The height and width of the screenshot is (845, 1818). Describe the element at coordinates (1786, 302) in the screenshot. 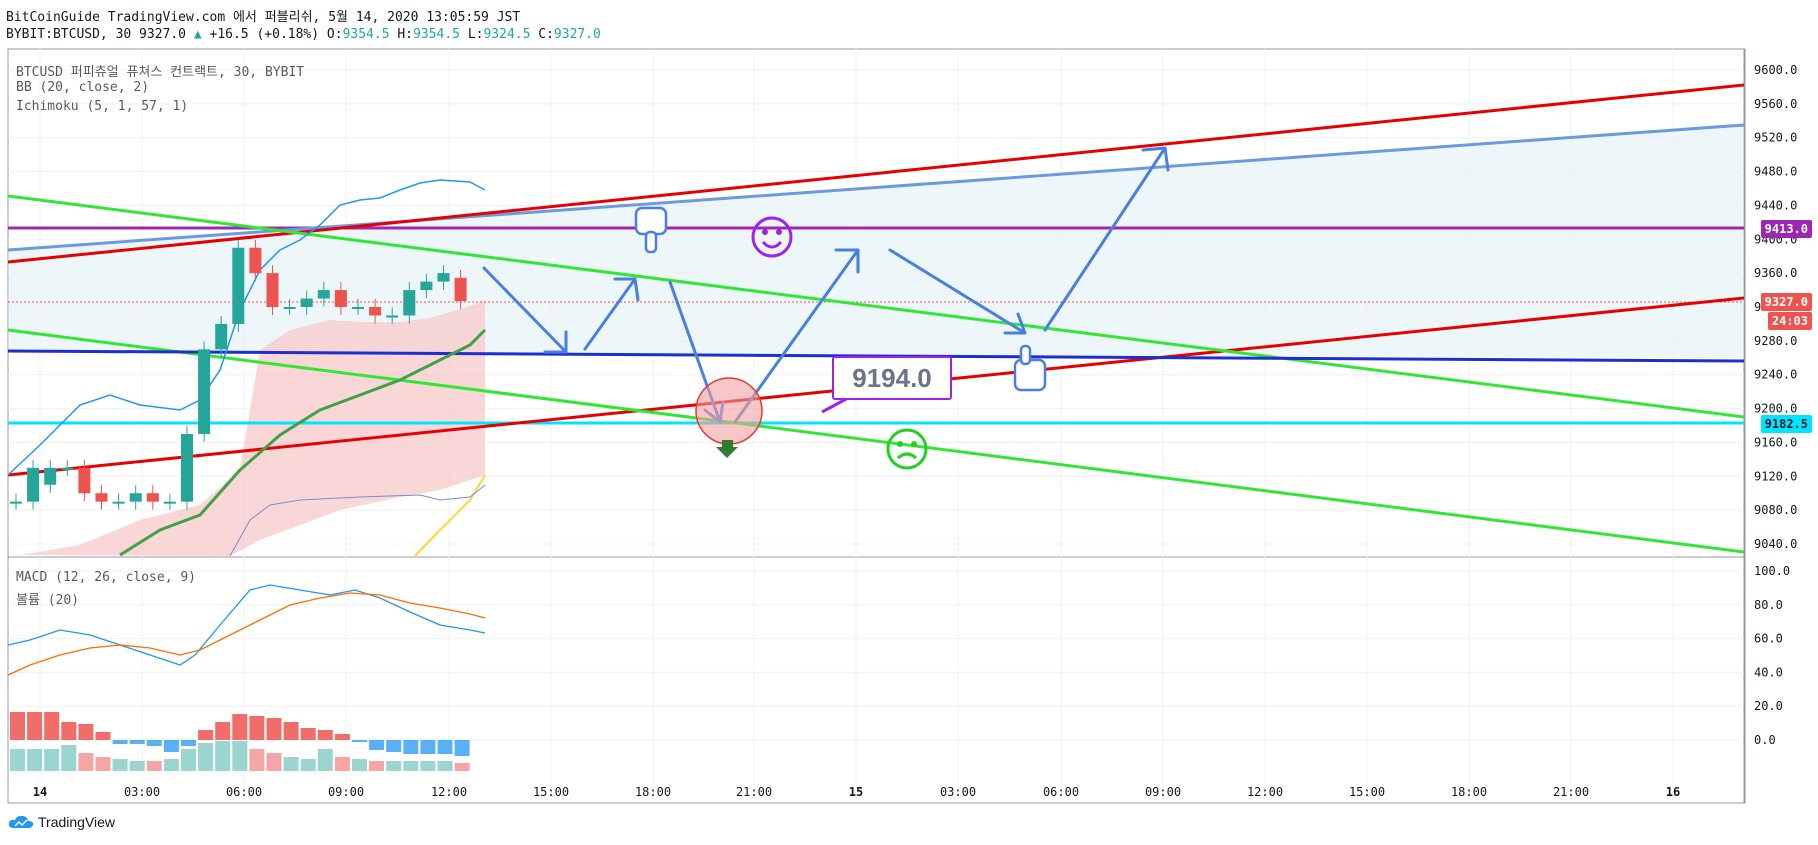

I see `last-price-label: 9327.0` at that location.